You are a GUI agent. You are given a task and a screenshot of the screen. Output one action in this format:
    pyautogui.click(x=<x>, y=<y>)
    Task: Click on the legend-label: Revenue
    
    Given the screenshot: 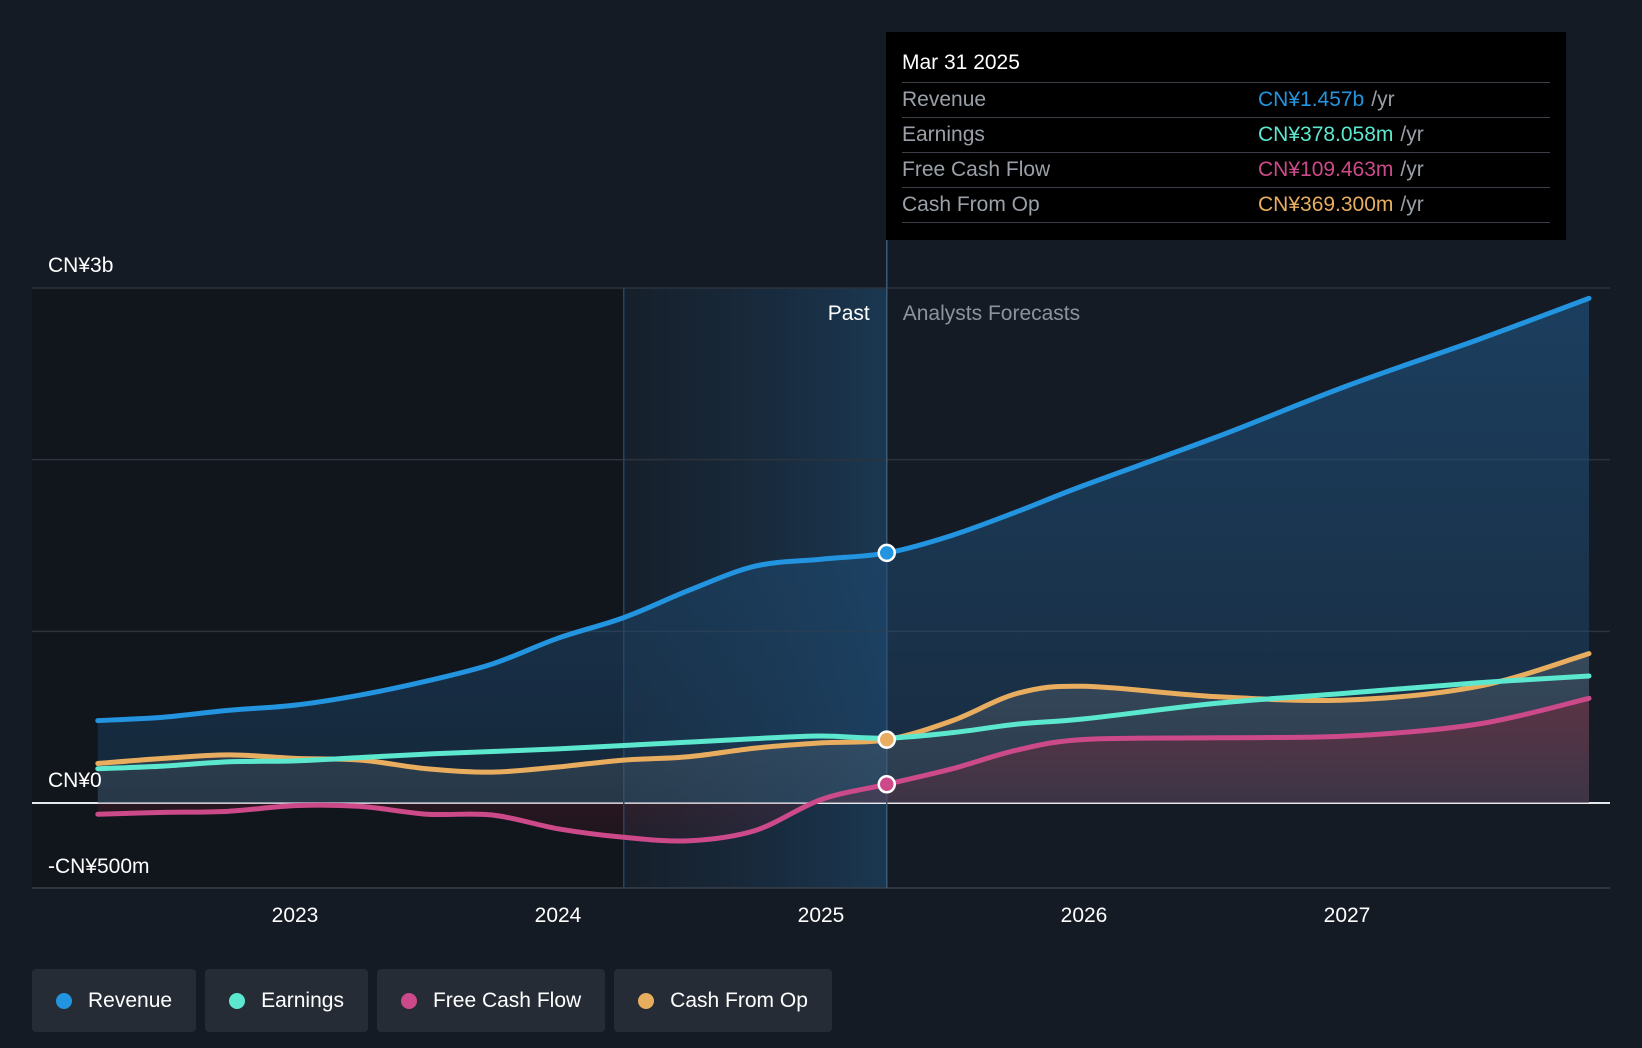 What is the action you would take?
    pyautogui.click(x=130, y=1000)
    